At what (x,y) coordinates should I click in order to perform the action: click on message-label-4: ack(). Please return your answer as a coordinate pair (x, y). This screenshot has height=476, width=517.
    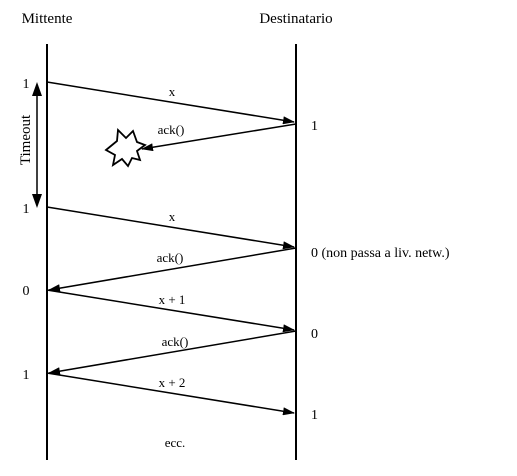
    Looking at the image, I should click on (170, 257).